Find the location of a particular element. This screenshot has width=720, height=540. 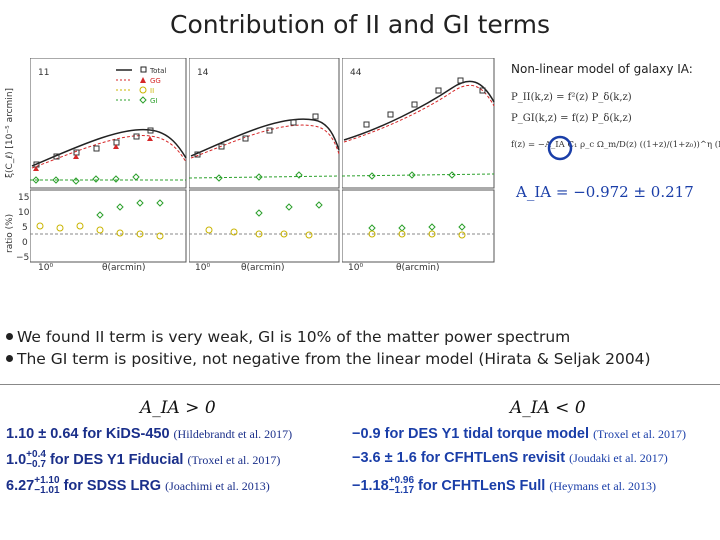

panel-3: 44 10⁰ θ(arcmin) is located at coordinates (418, 165).